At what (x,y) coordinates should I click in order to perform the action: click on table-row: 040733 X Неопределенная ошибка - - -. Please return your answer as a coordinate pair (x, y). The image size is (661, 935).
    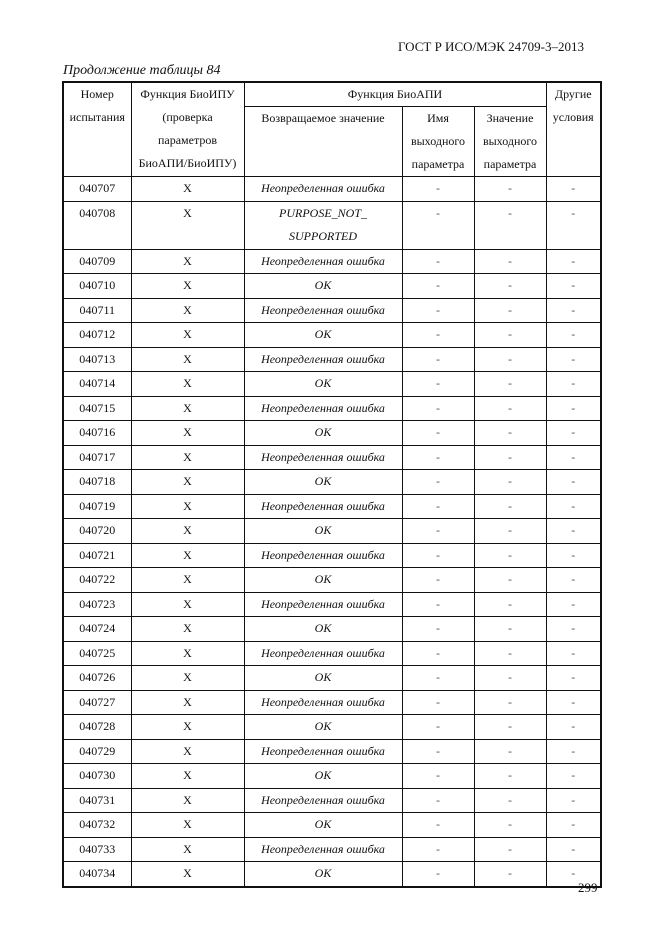
    Looking at the image, I should click on (332, 849).